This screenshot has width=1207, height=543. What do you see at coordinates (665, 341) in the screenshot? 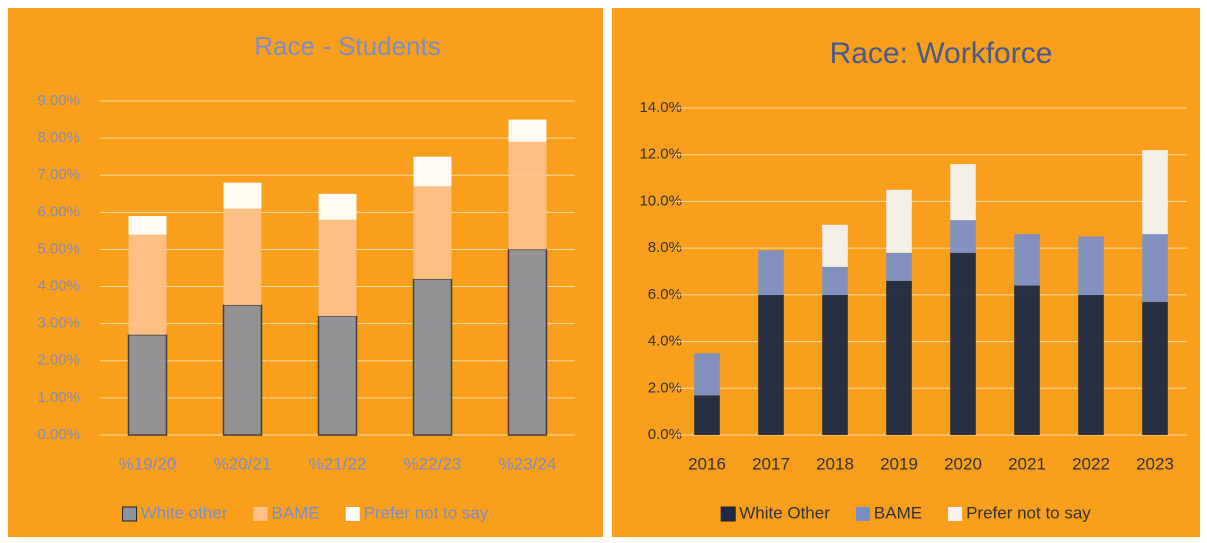
I see `y-tick-label: 4.0%` at bounding box center [665, 341].